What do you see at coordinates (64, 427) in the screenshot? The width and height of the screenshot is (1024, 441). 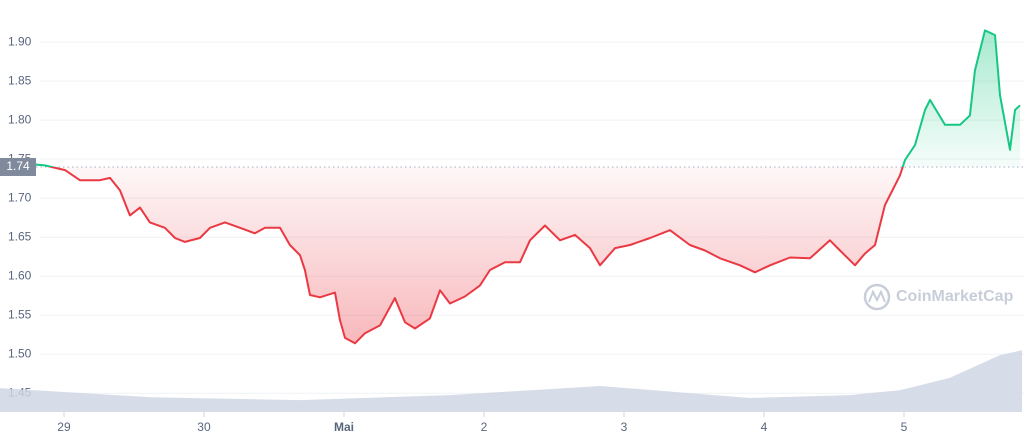 I see `x-tick-label: 29` at bounding box center [64, 427].